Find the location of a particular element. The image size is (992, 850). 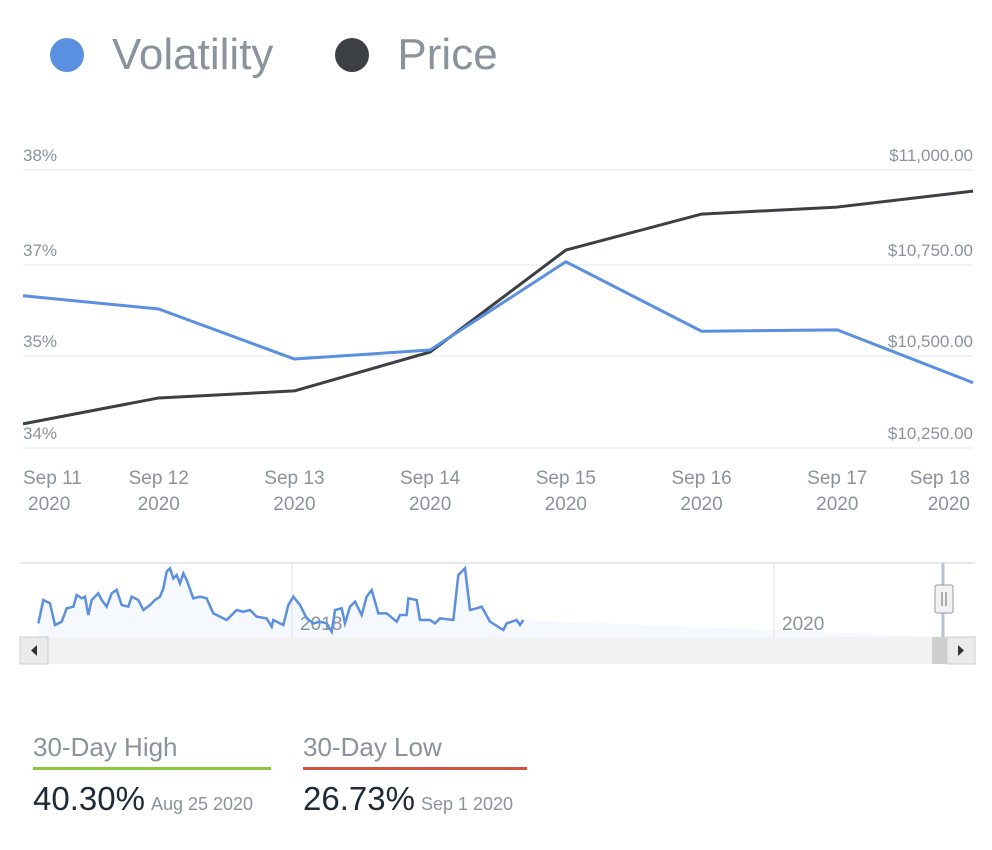

legend-item-volatility: Volatility is located at coordinates (161, 55).